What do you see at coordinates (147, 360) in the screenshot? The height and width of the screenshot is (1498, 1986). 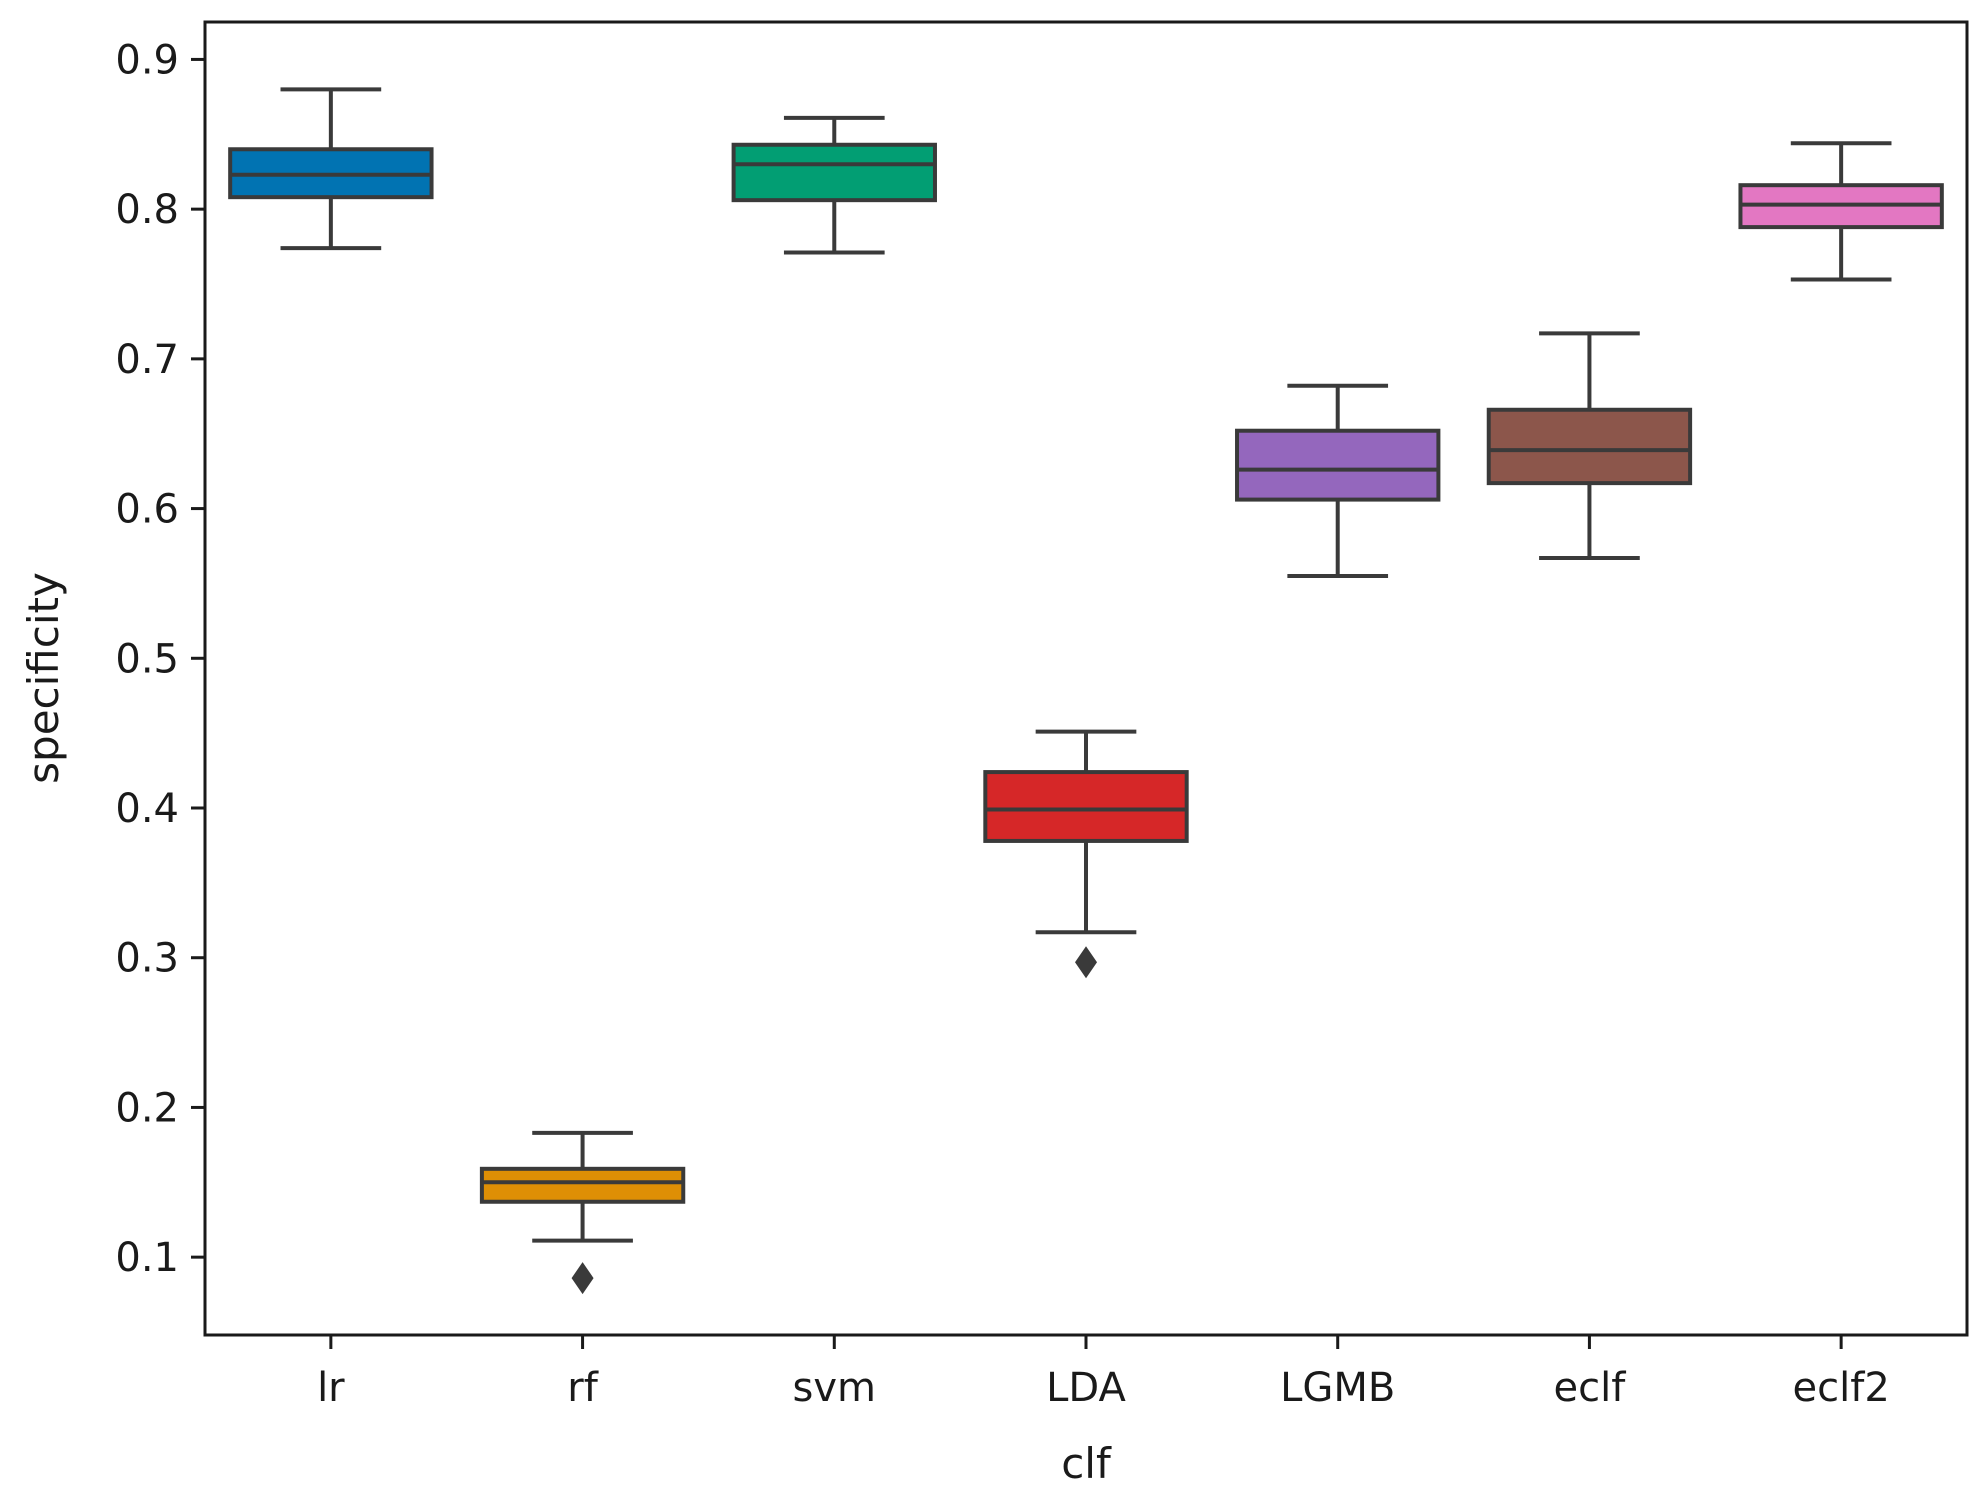 I see `y-tick-label: 0.7` at bounding box center [147, 360].